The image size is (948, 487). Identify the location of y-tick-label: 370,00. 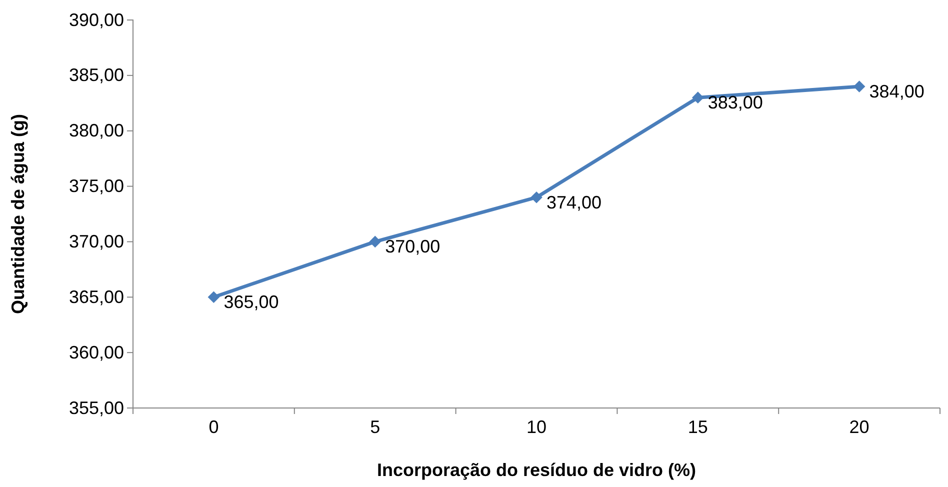
(96, 241).